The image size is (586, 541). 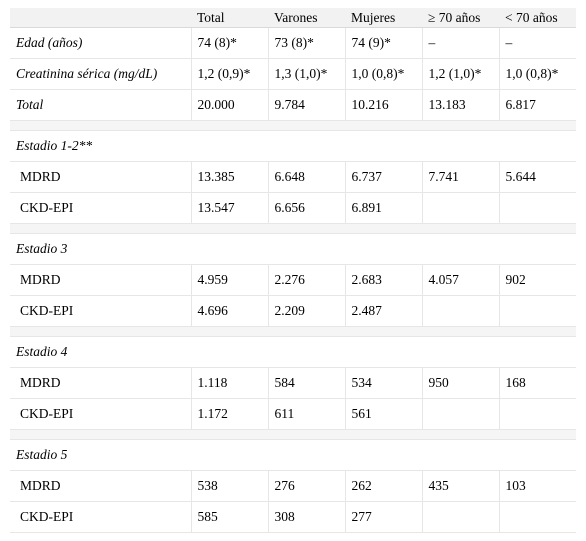 What do you see at coordinates (460, 18) in the screenshot?
I see `header-cell: ≥ 70 años` at bounding box center [460, 18].